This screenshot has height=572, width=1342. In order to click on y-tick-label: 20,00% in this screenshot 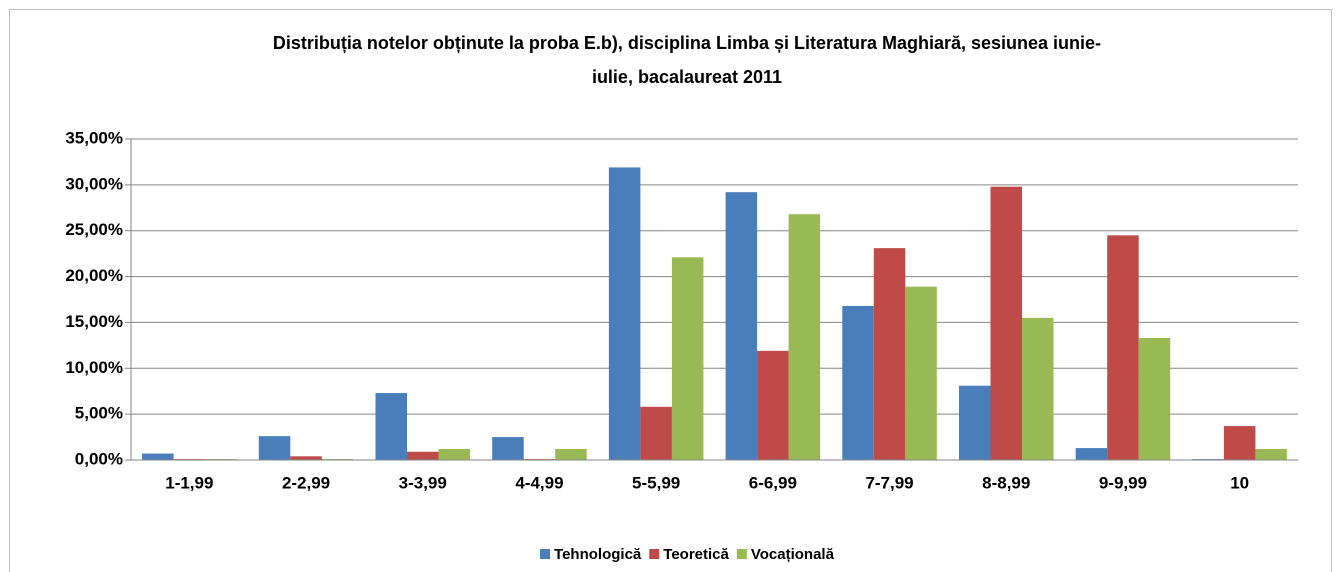, I will do `click(94, 275)`.